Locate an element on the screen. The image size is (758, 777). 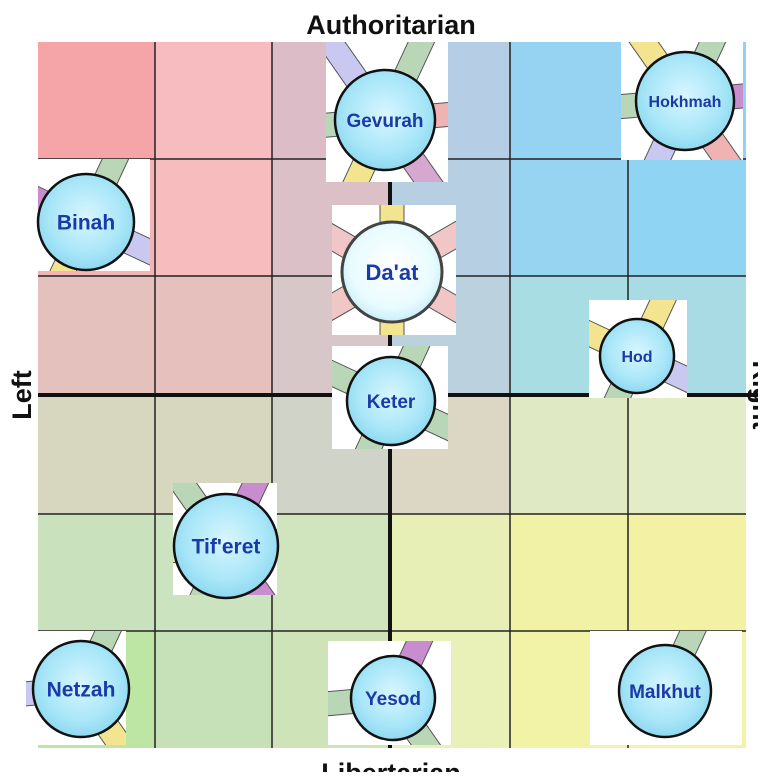
node-hokhmah: Hokhmah is located at coordinates (682, 101).